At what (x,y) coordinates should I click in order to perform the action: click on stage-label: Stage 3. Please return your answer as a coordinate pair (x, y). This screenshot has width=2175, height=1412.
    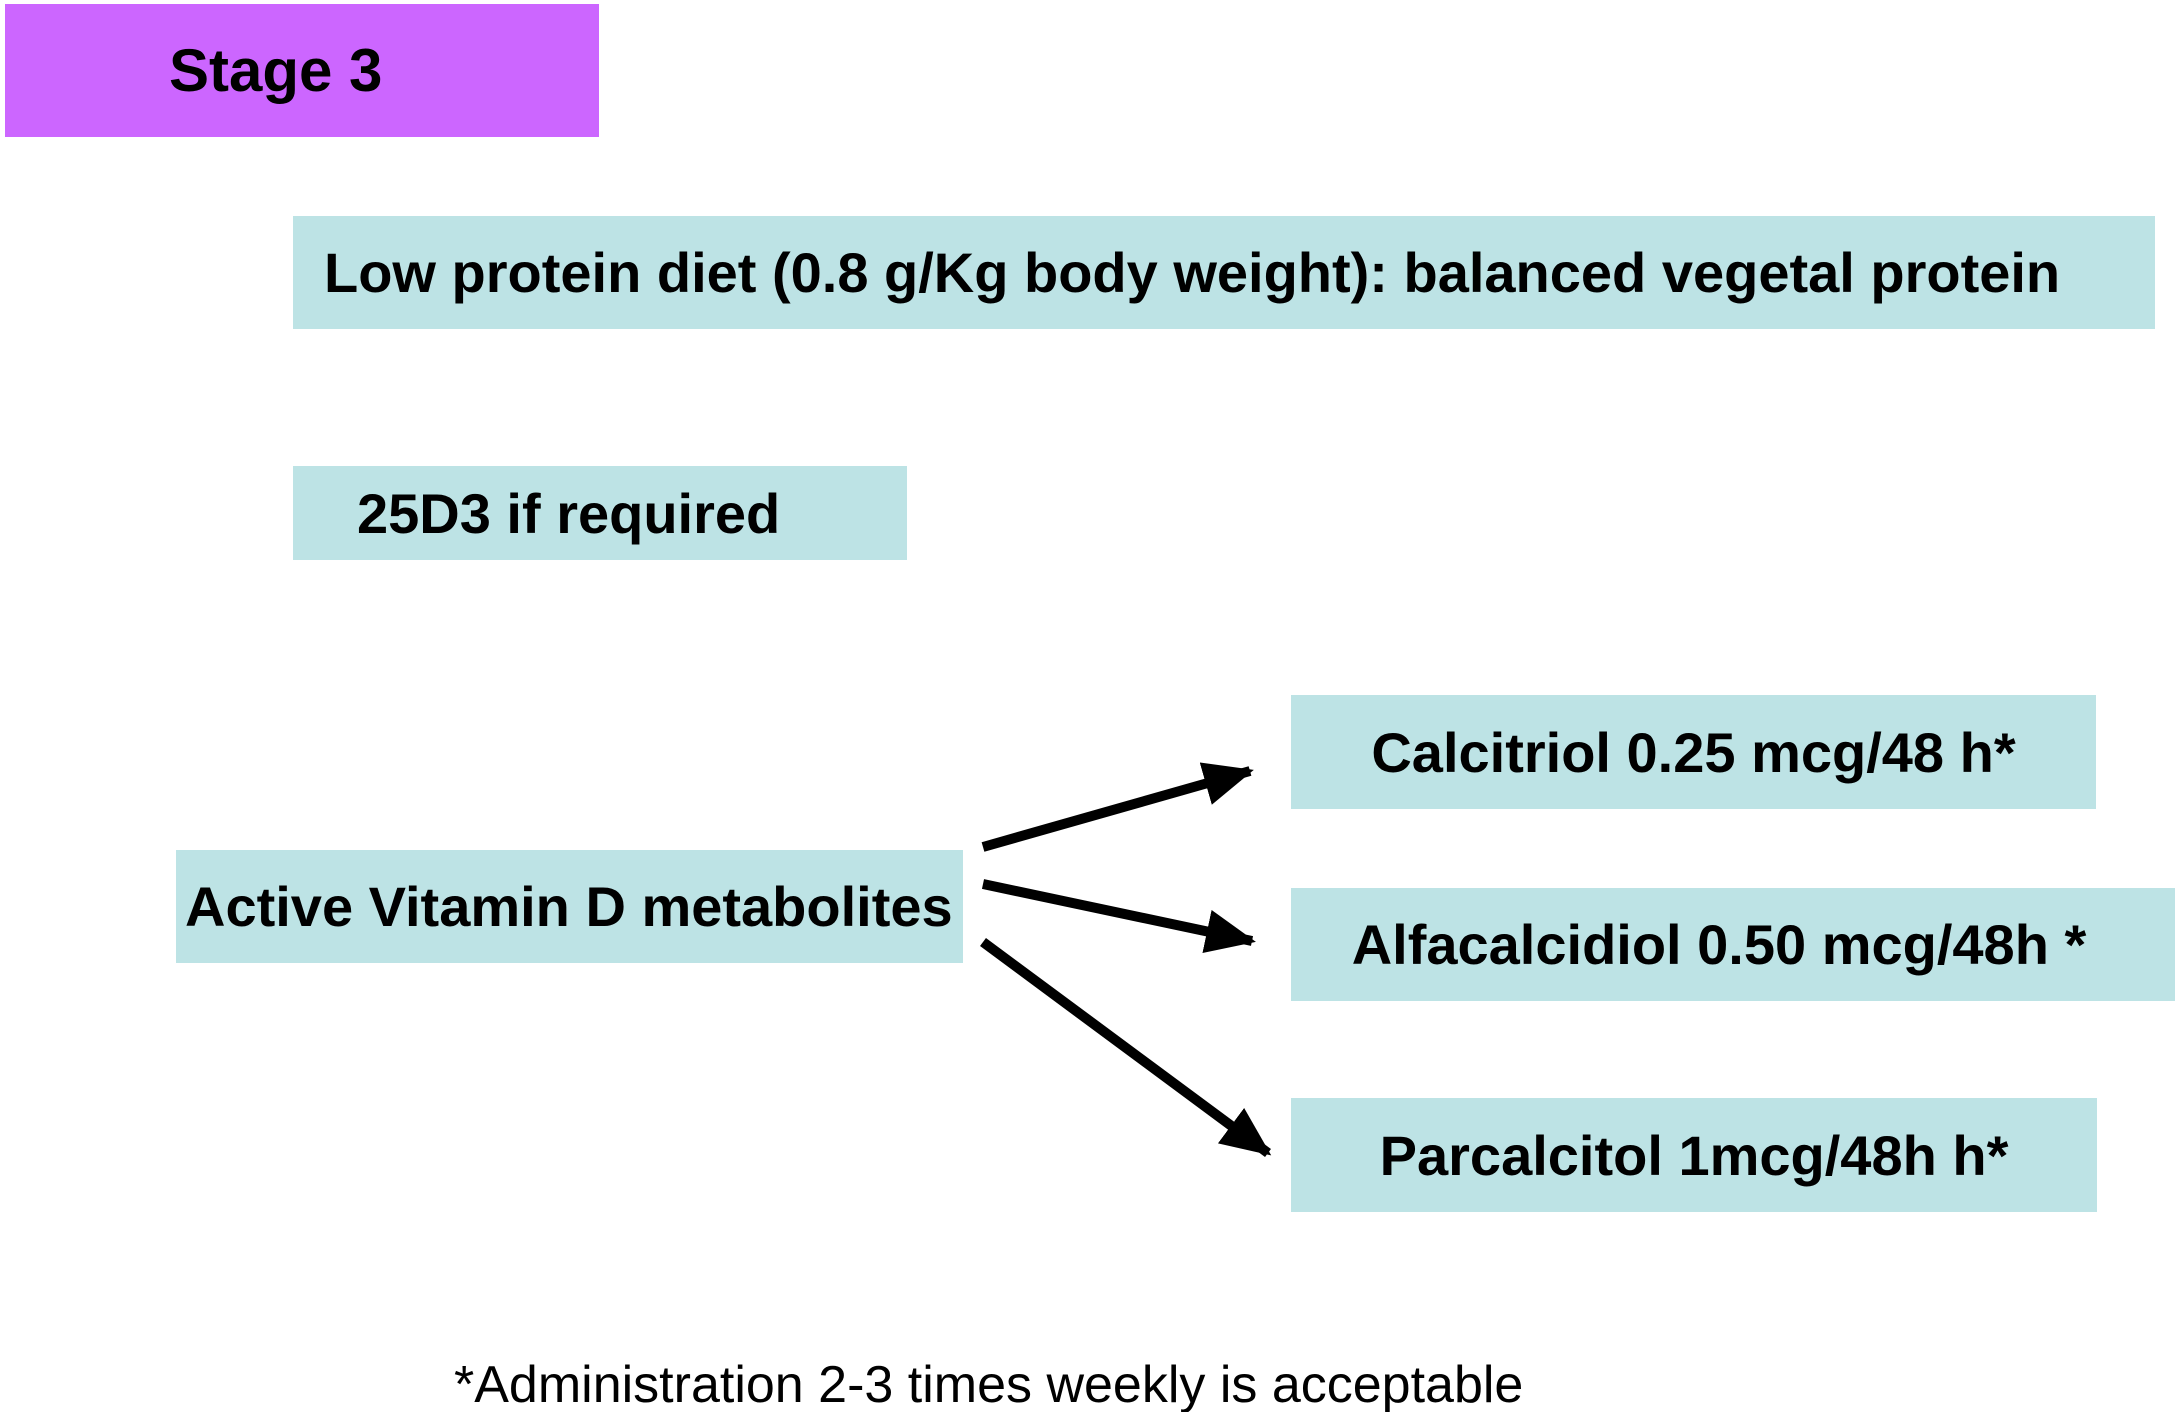
    Looking at the image, I should click on (302, 70).